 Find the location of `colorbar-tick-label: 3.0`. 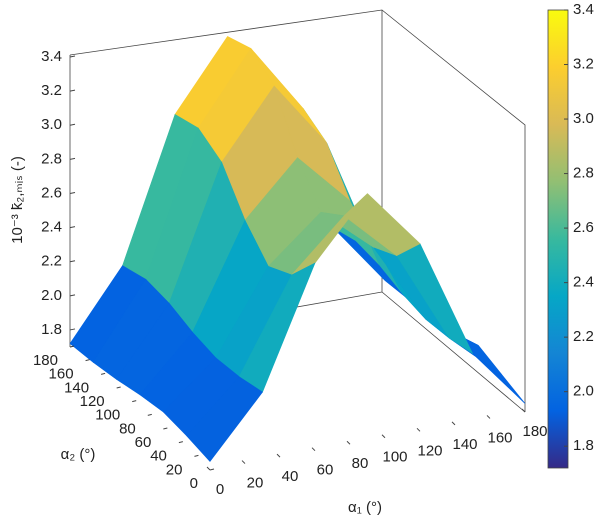

colorbar-tick-label: 3.0 is located at coordinates (583, 118).